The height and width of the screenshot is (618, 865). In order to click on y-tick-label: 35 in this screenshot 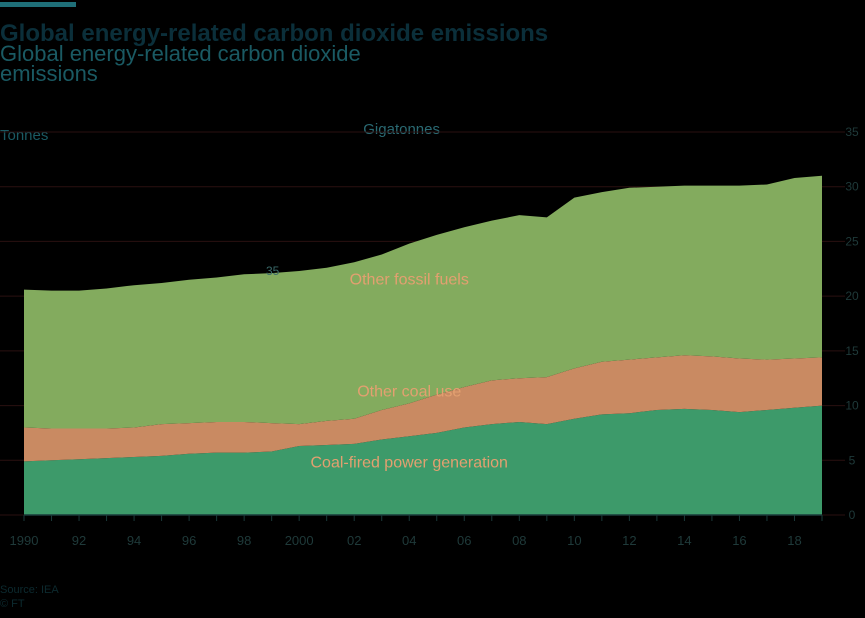, I will do `click(852, 132)`.